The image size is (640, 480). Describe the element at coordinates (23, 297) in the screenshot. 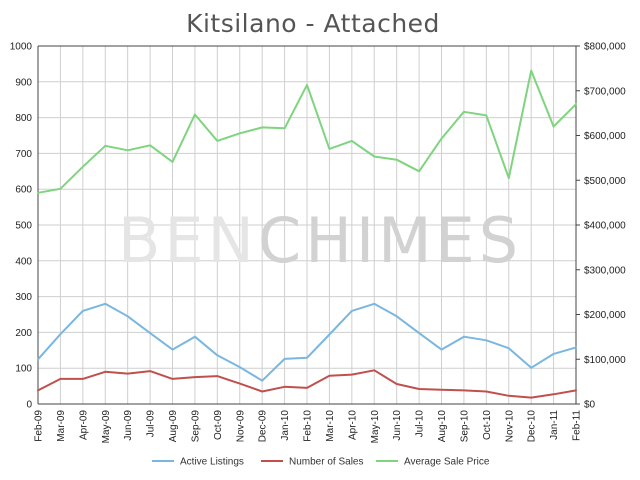

I see `left-y-tick-label: 300` at that location.